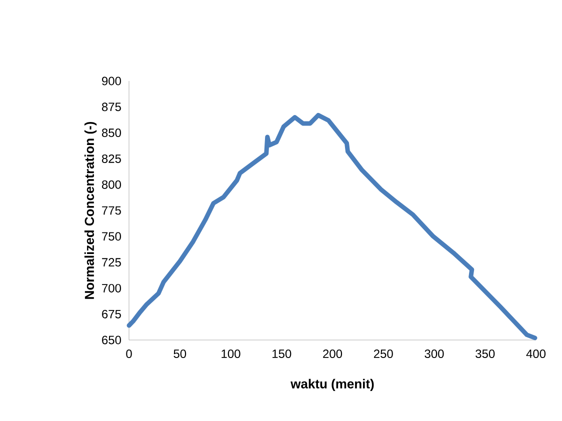 The height and width of the screenshot is (421, 562). What do you see at coordinates (111, 210) in the screenshot?
I see `y-tick-label: 775` at bounding box center [111, 210].